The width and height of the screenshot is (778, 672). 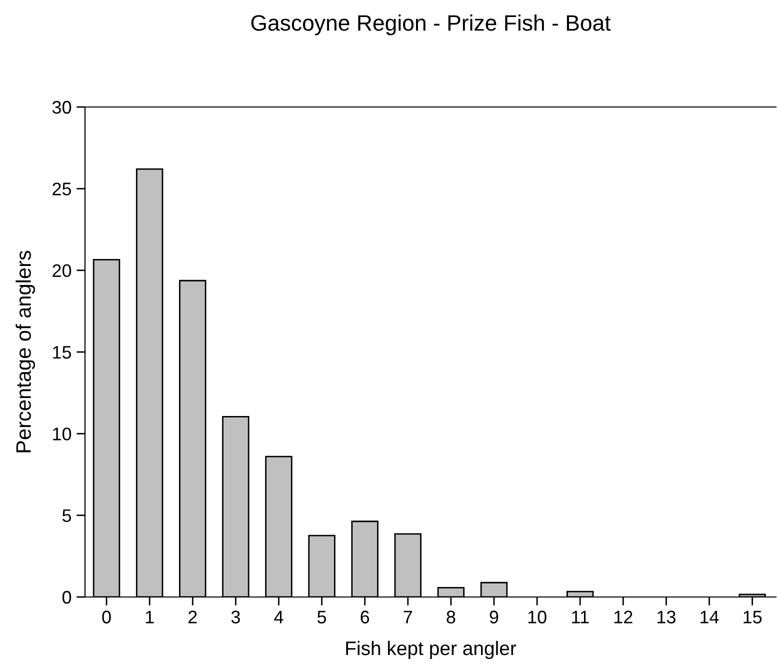 What do you see at coordinates (431, 25) in the screenshot?
I see `chart-title: Gascoyne Region - Prize Fish - Boat` at bounding box center [431, 25].